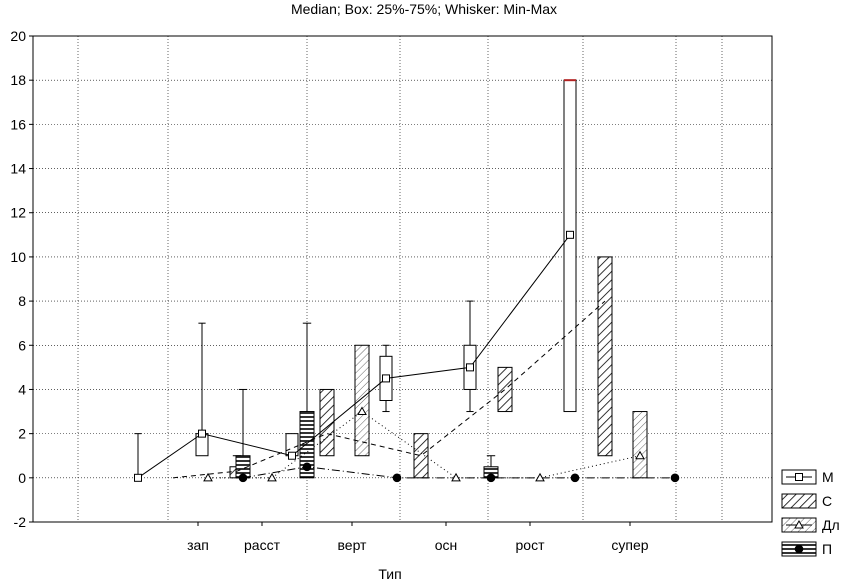 This screenshot has width=848, height=586. I want to click on y-tick-label: 16, so click(18, 124).